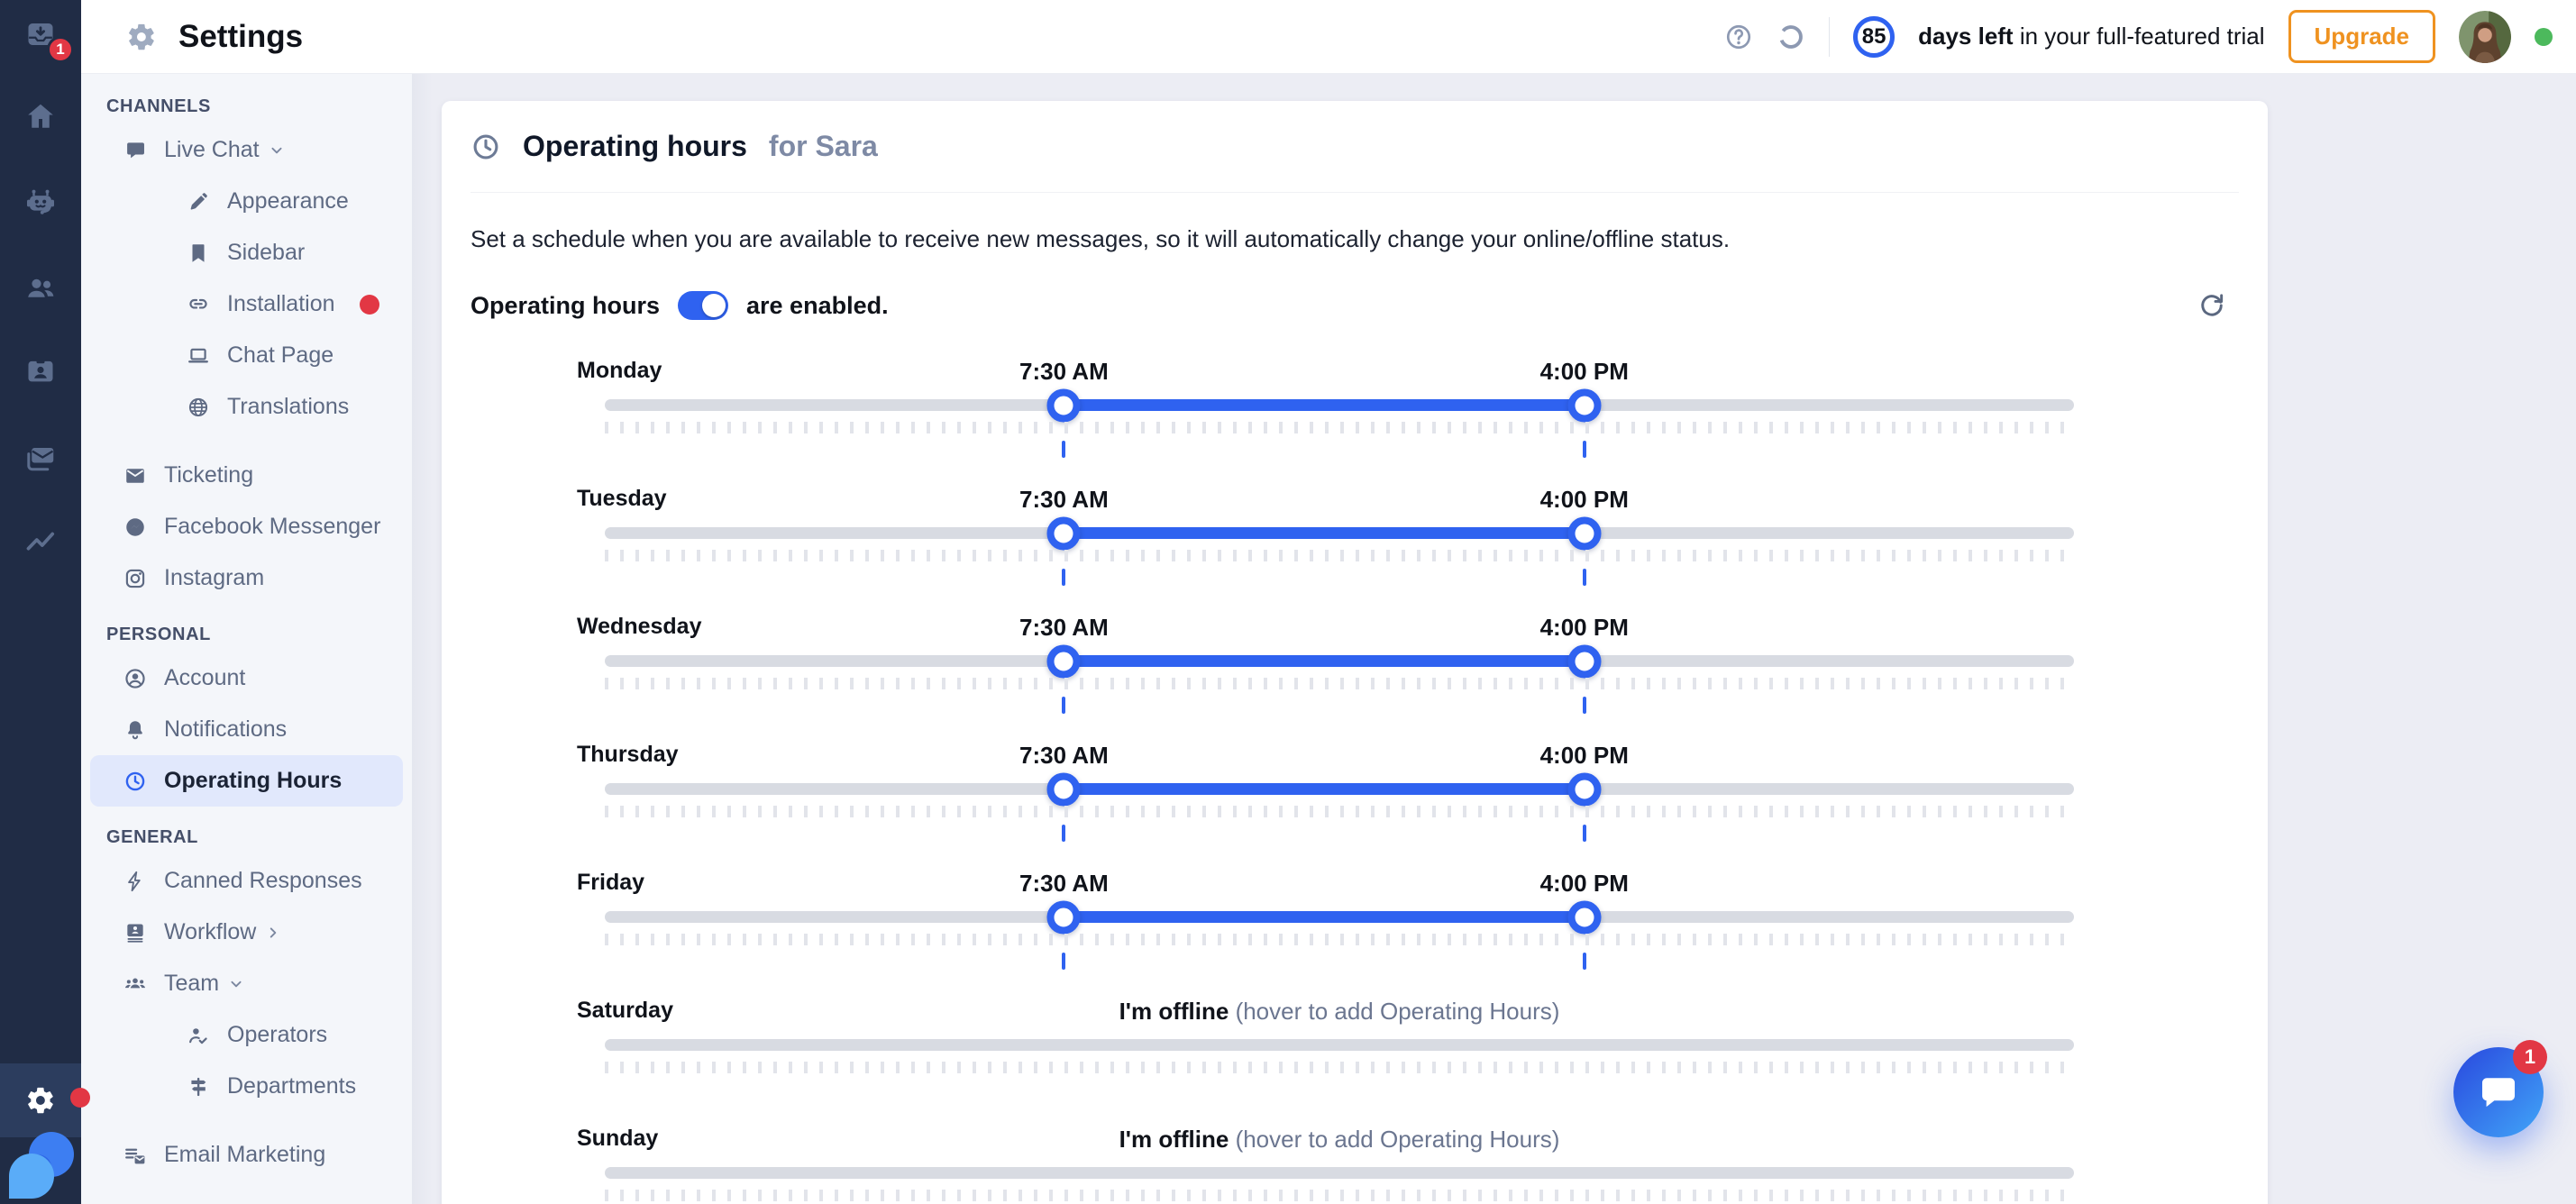 This screenshot has width=2576, height=1204. What do you see at coordinates (292, 1086) in the screenshot?
I see `sidebar-item-label: Departments` at bounding box center [292, 1086].